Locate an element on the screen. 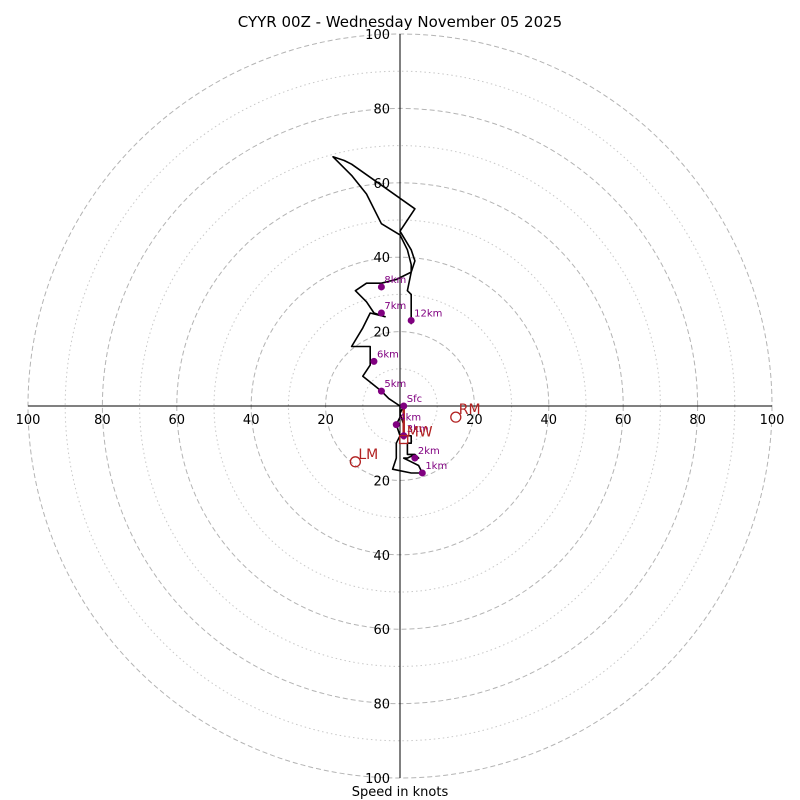  storm-motion-lm-marker is located at coordinates (355, 462).